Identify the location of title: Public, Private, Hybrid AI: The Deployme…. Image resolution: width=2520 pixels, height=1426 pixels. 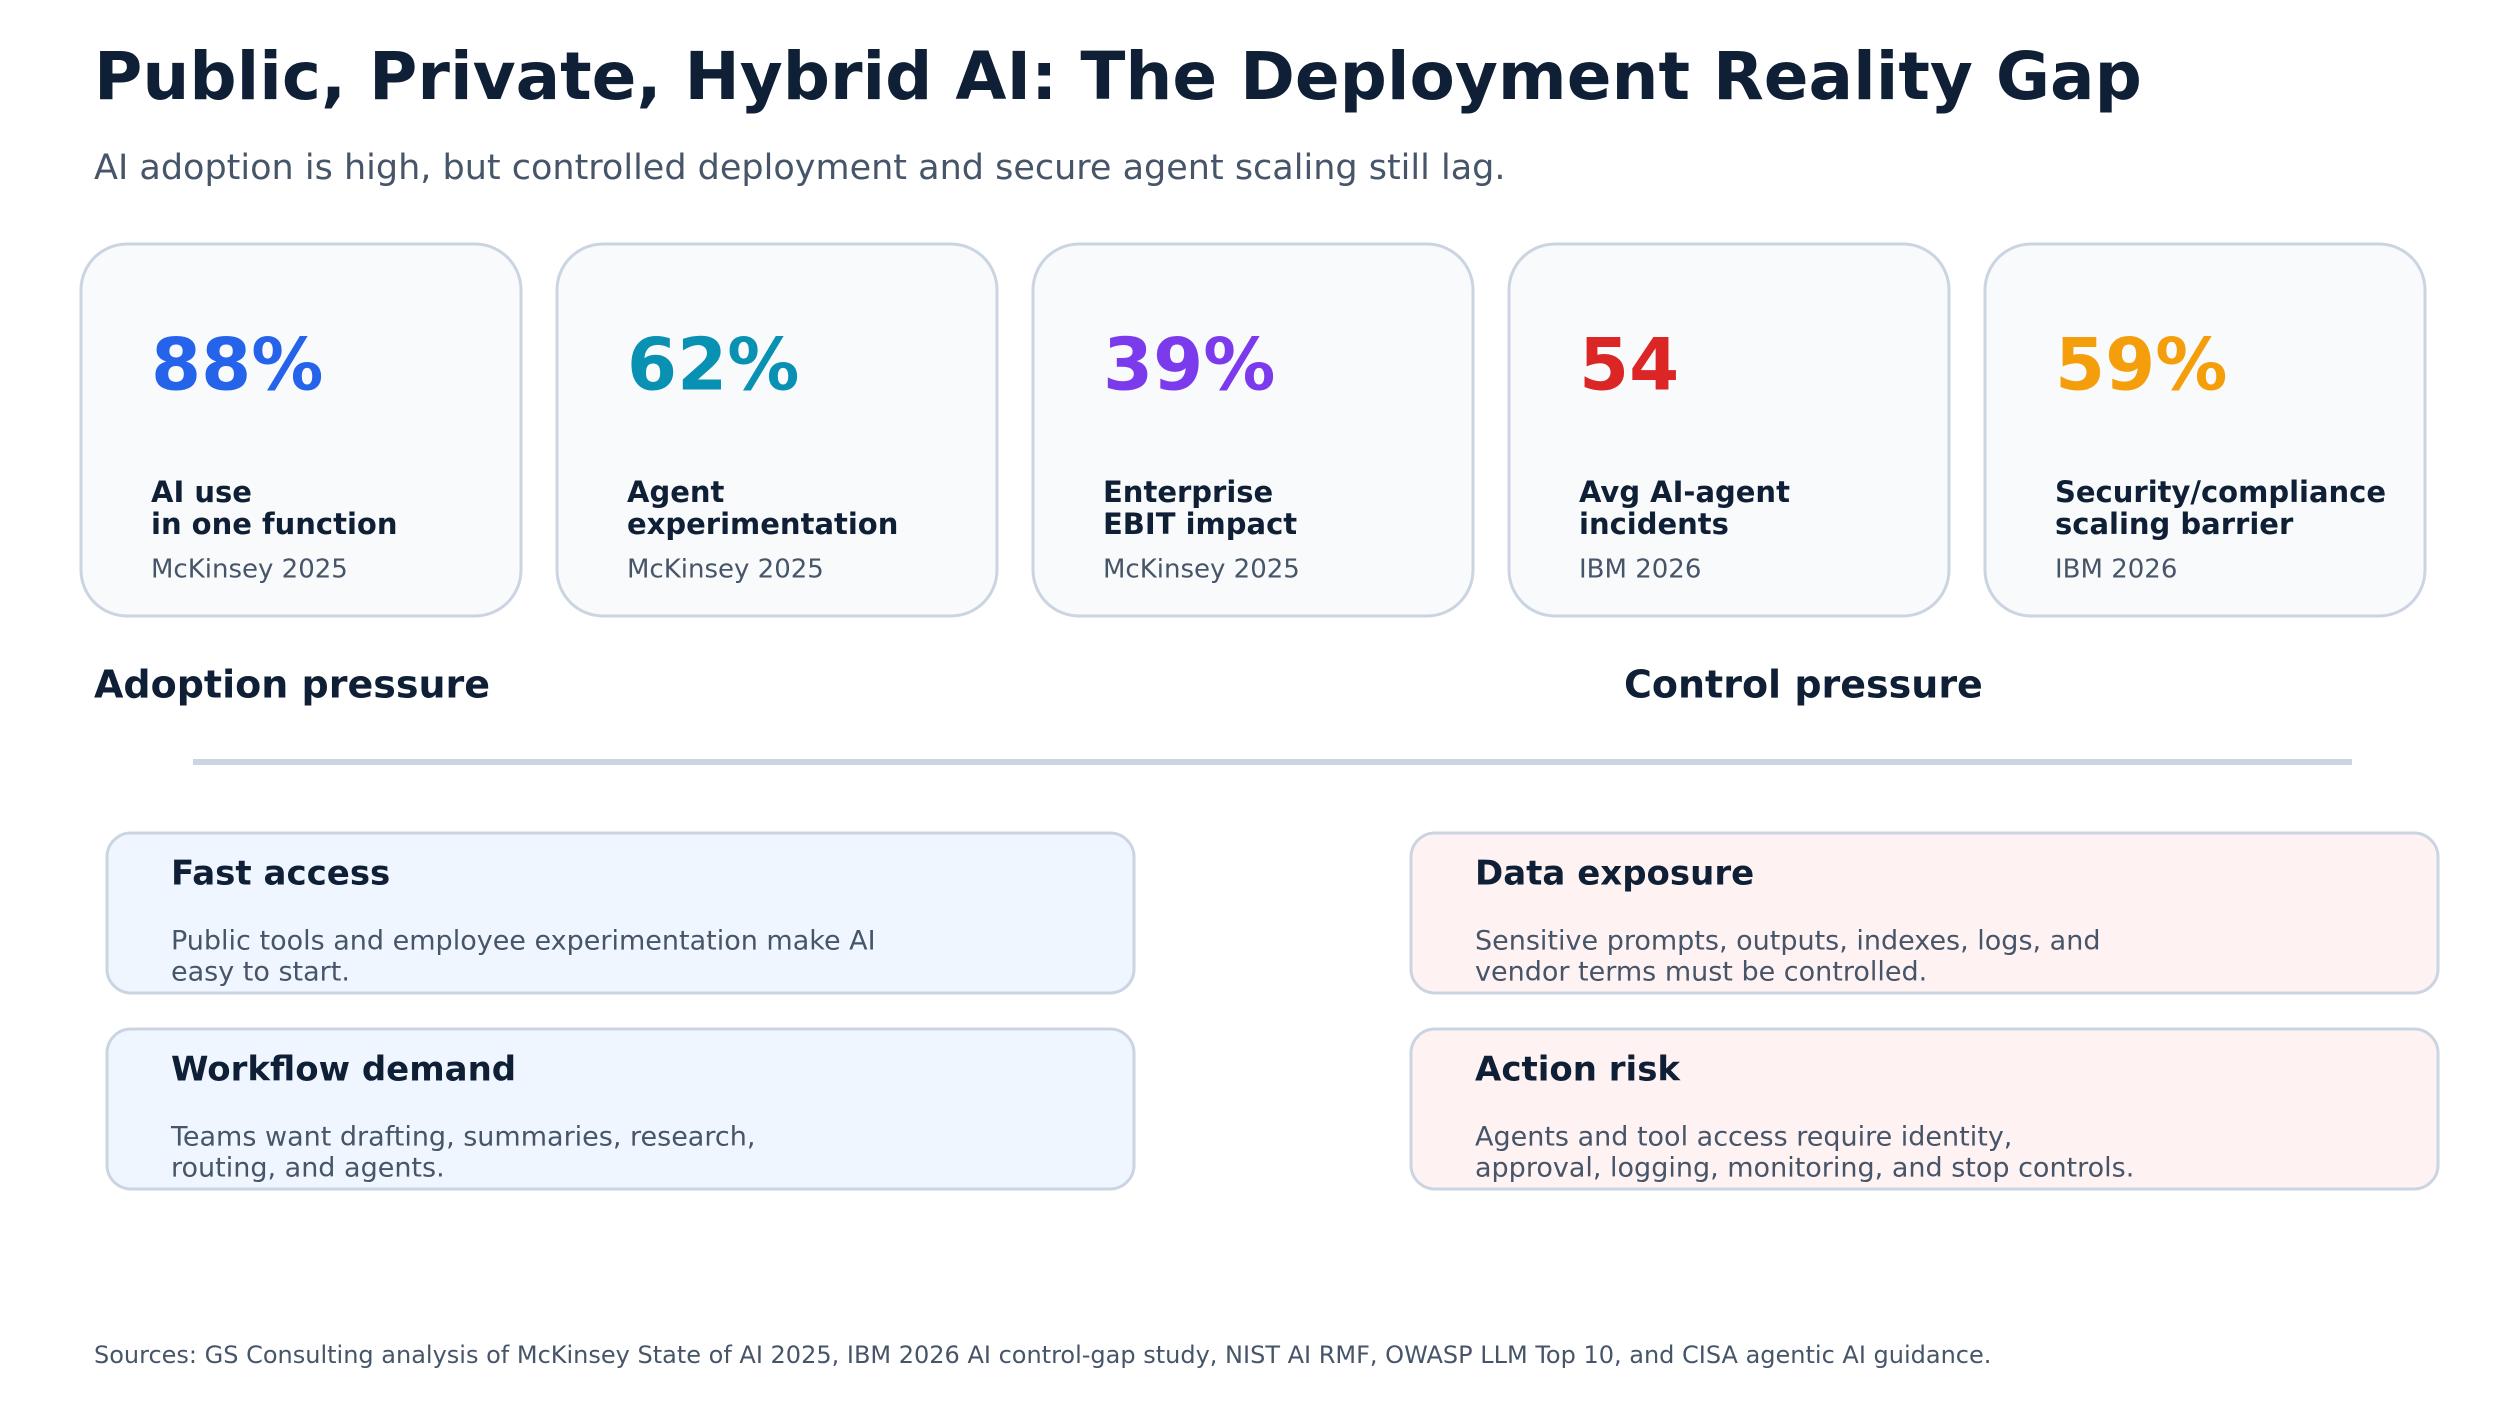
(1118, 76).